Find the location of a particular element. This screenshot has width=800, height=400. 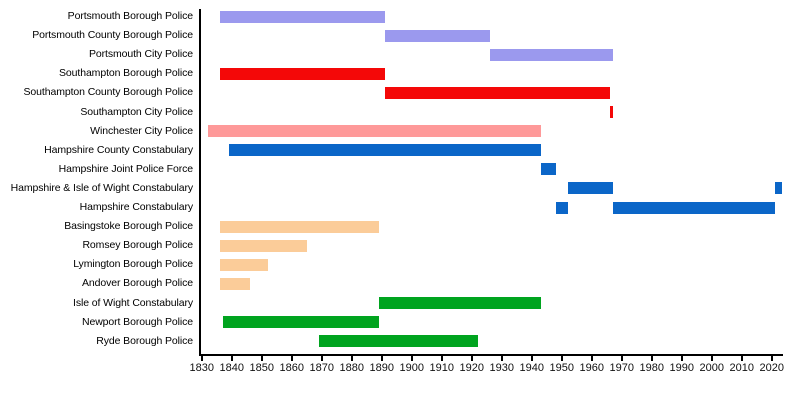

x-tick-label: 1880 is located at coordinates (352, 368).